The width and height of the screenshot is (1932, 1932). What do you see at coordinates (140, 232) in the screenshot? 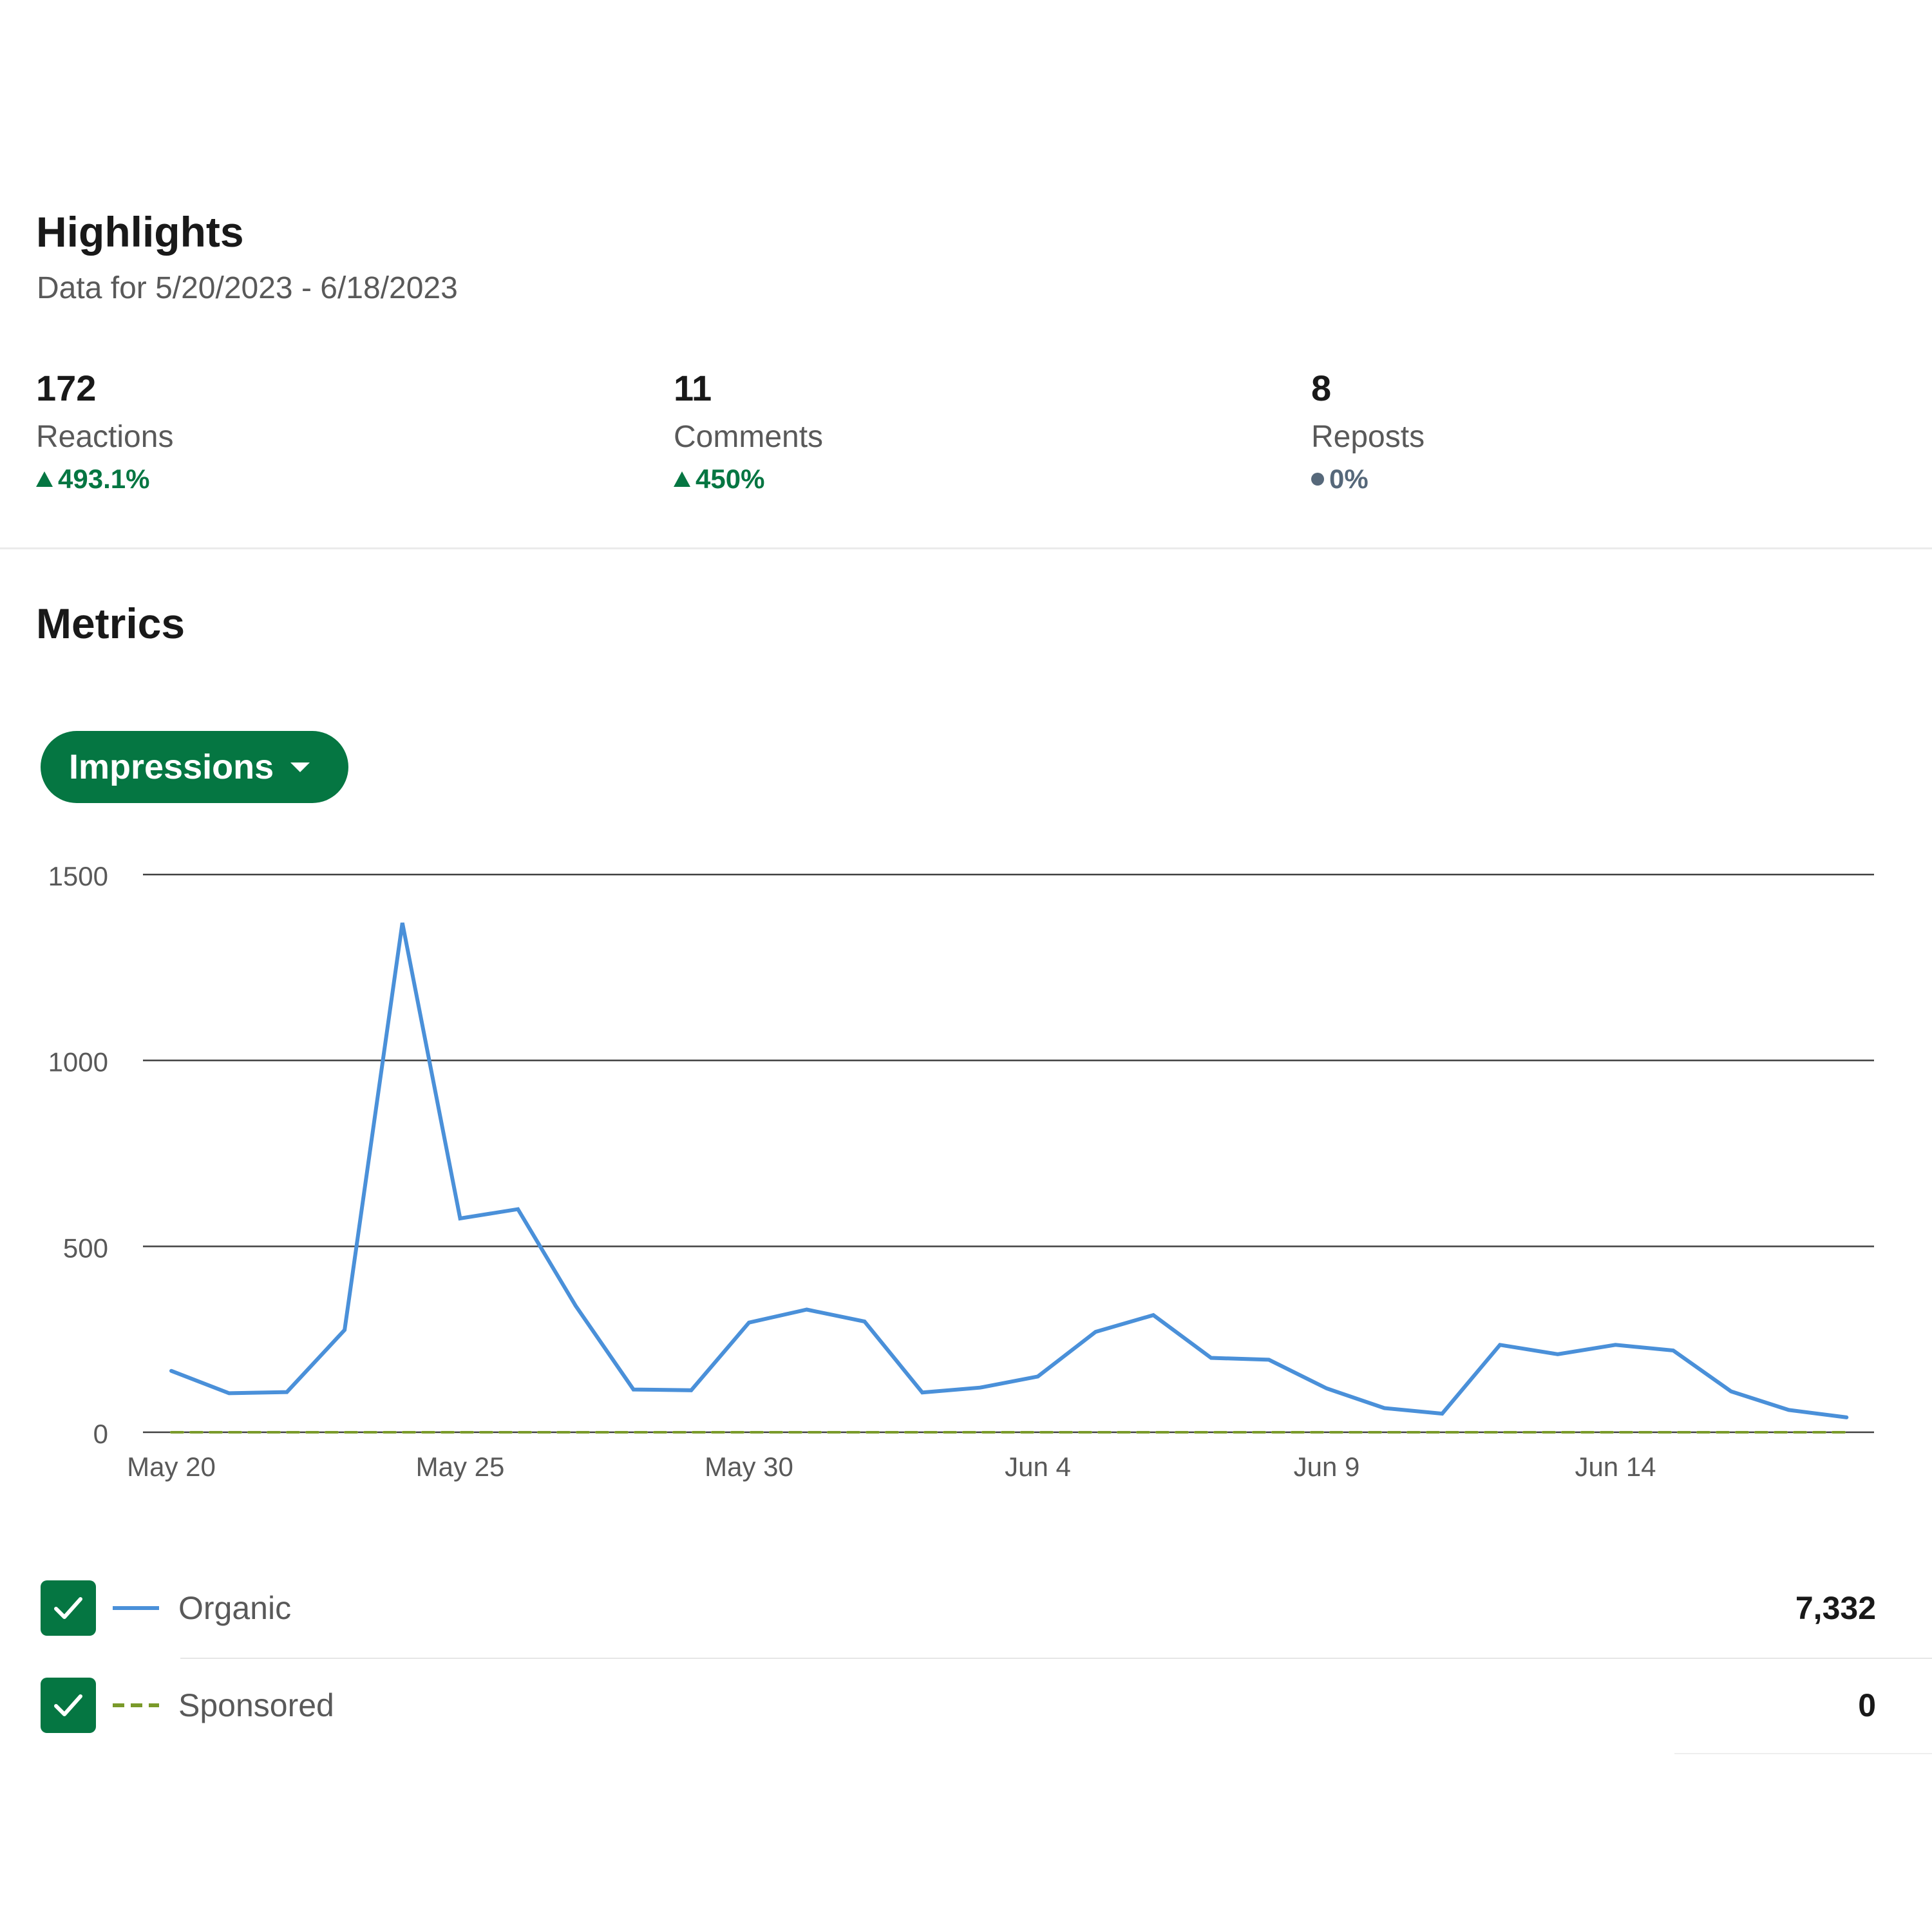
I see `highlights-title: Highlights` at bounding box center [140, 232].